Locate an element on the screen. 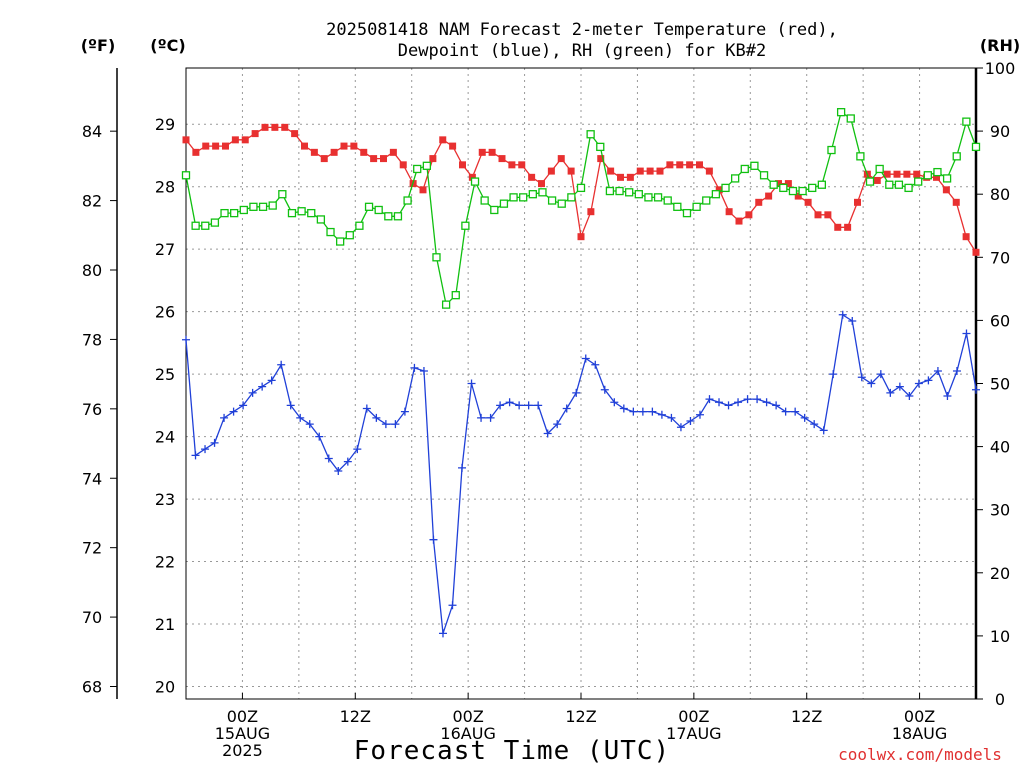 The width and height of the screenshot is (1024, 768). fahrenheit-unit-label: (ºF) is located at coordinates (98, 45).